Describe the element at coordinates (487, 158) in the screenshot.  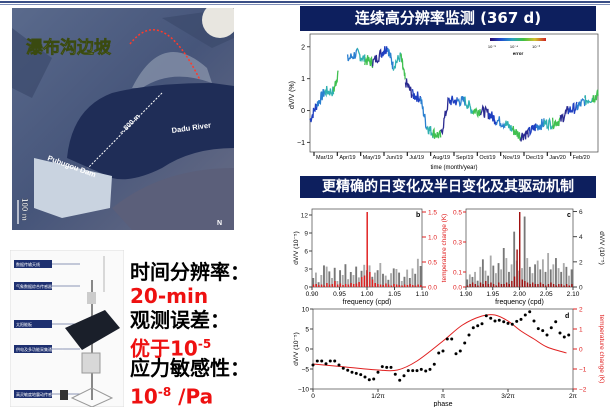
I see `x-tick-label: Oct/19` at that location.